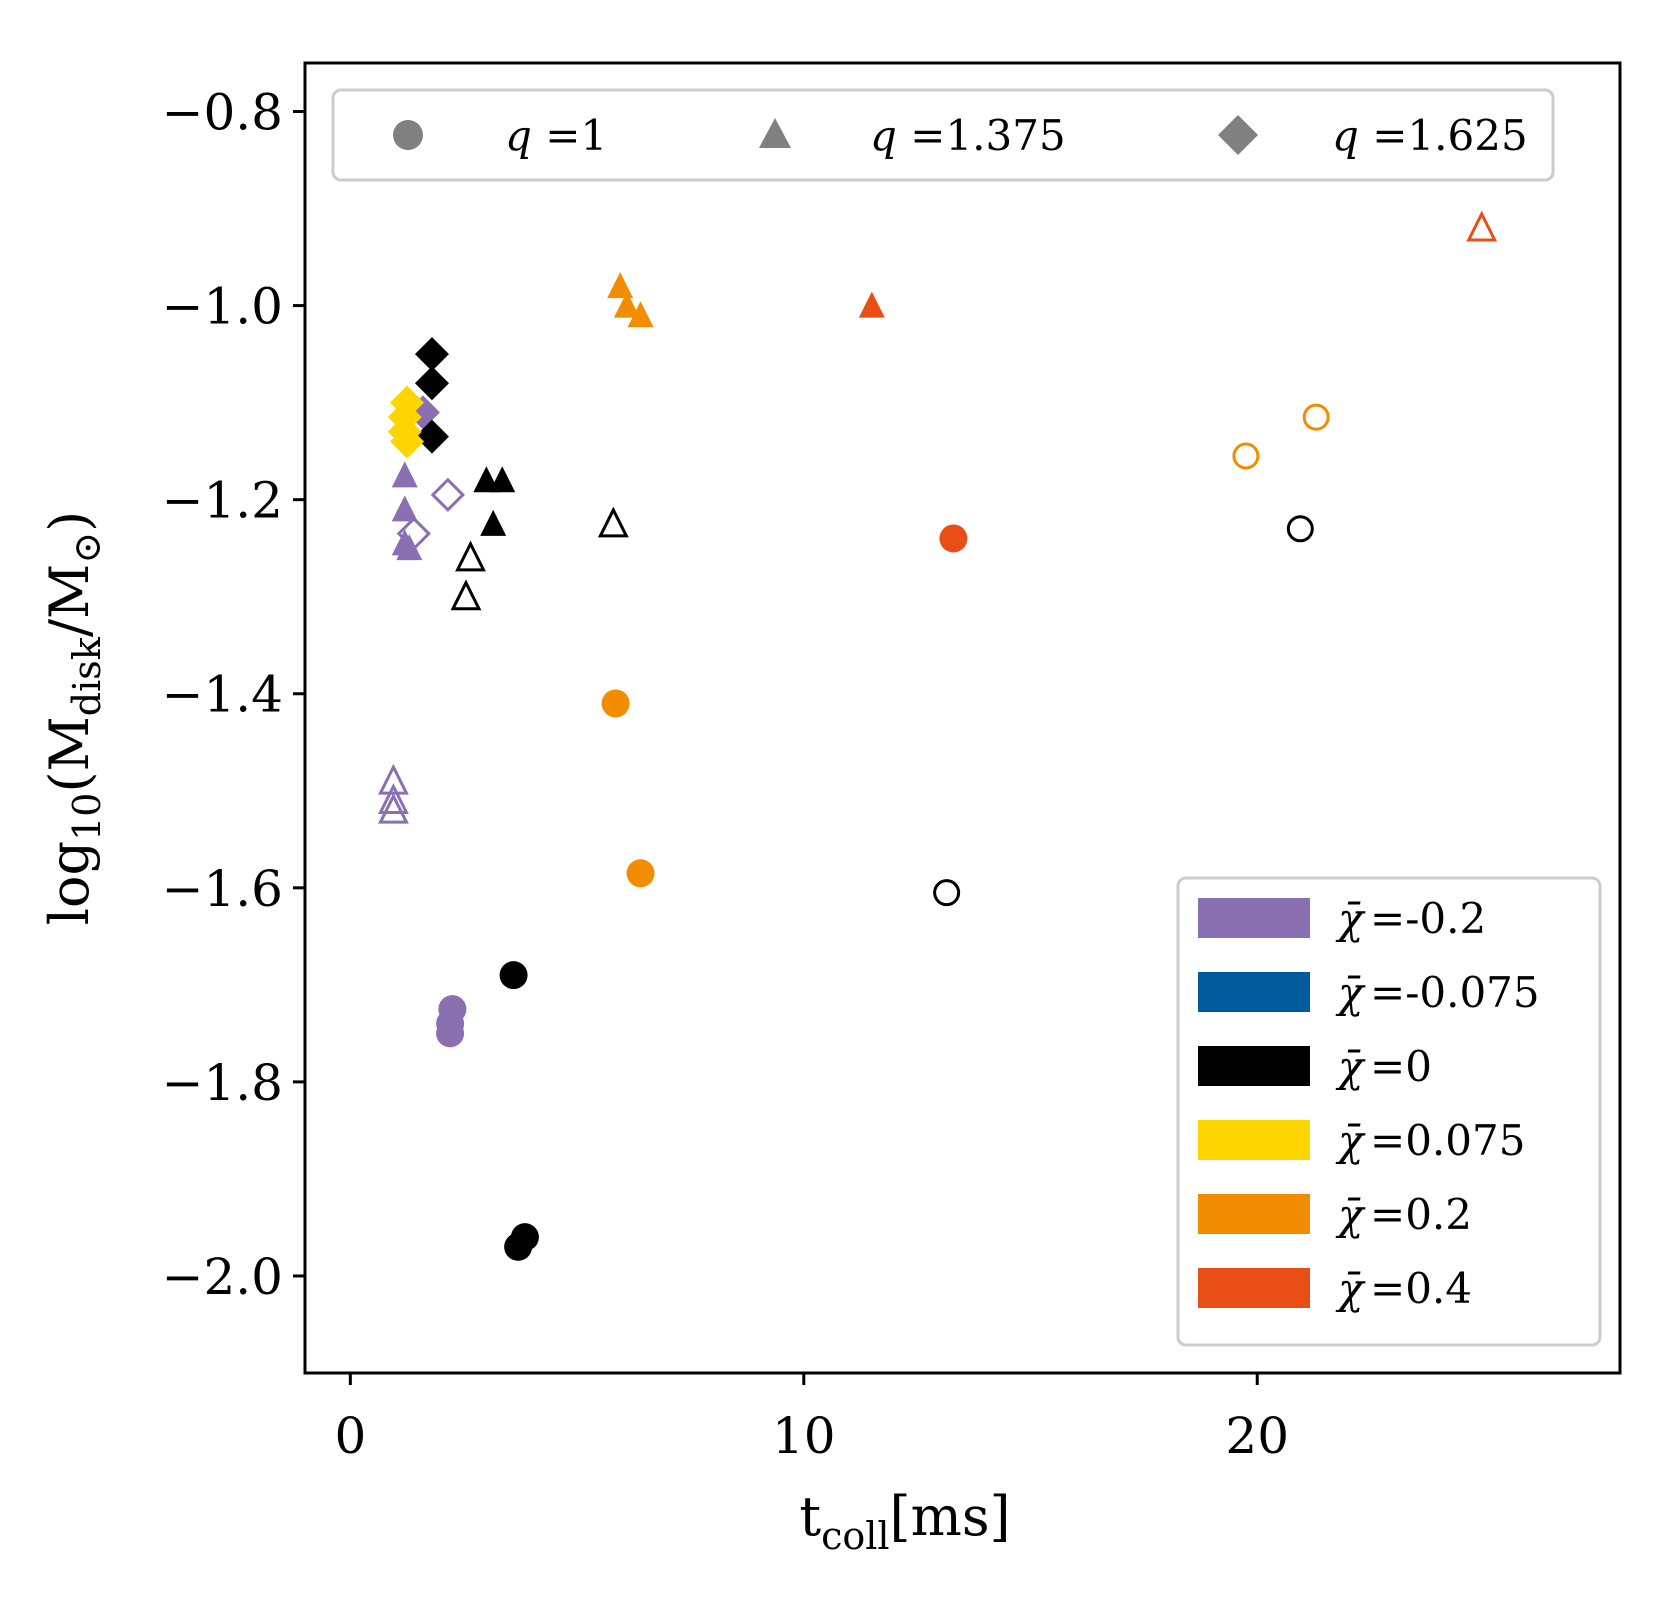 The height and width of the screenshot is (1604, 1662). Describe the element at coordinates (87, 676) in the screenshot. I see `y-axis-label-sub2: disk` at that location.